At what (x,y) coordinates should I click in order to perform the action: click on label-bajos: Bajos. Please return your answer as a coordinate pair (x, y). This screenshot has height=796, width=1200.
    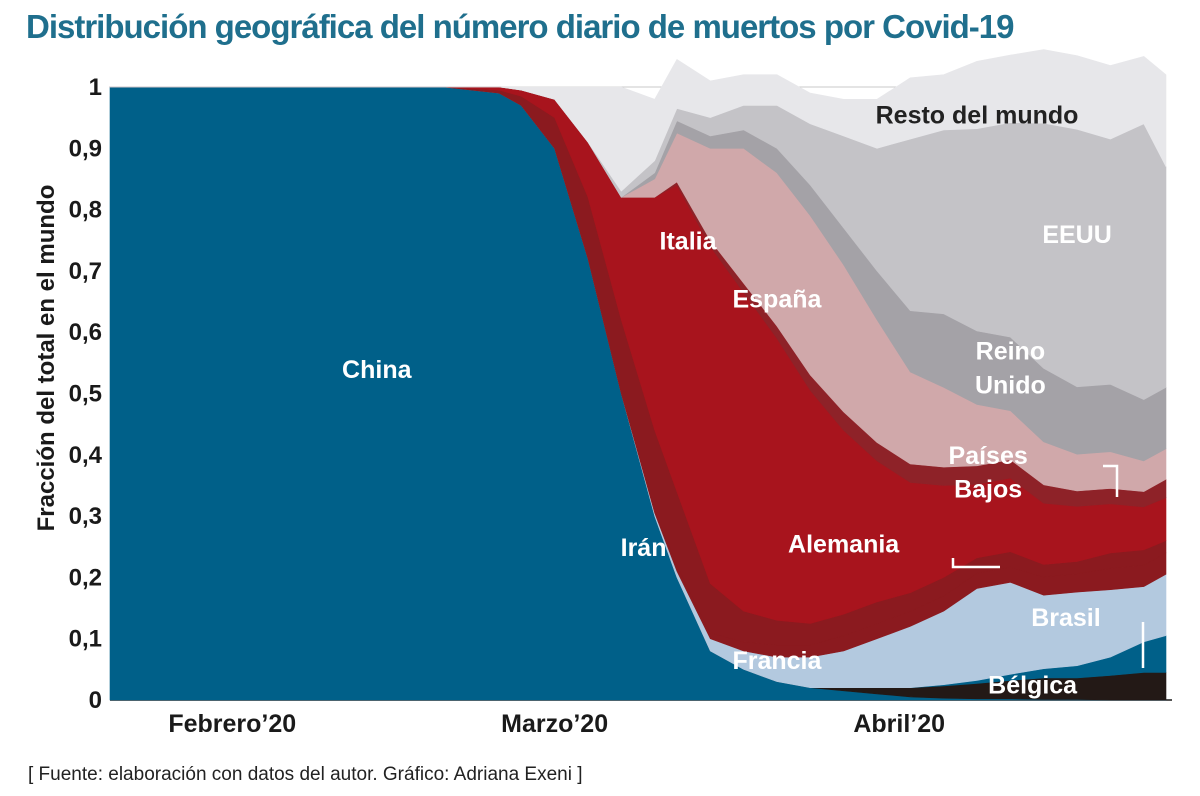
    Looking at the image, I should click on (988, 490).